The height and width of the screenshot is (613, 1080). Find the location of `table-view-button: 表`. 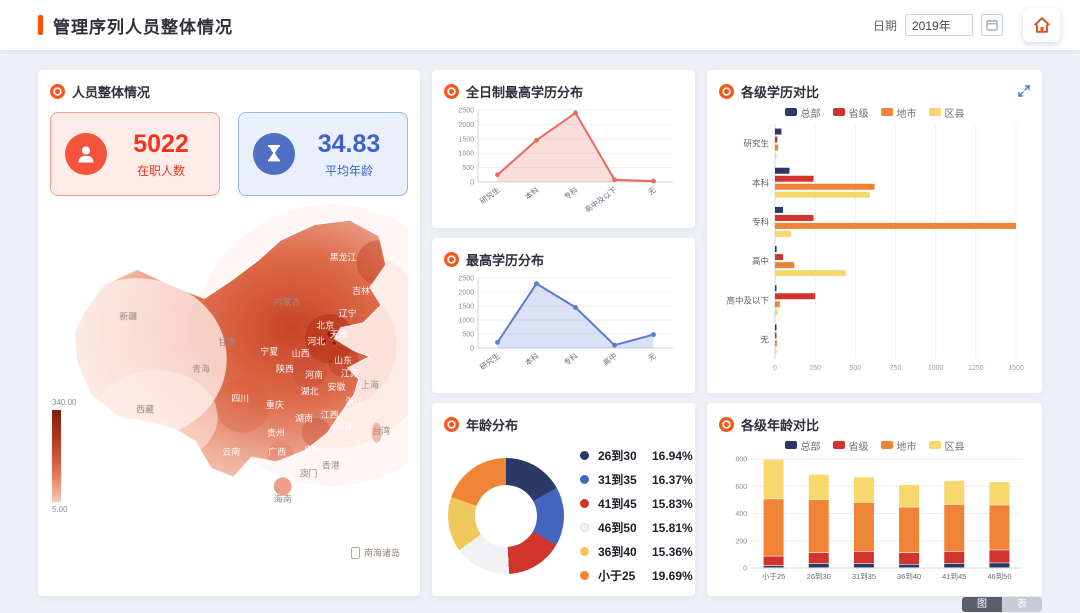

table-view-button: 表 is located at coordinates (1022, 604).